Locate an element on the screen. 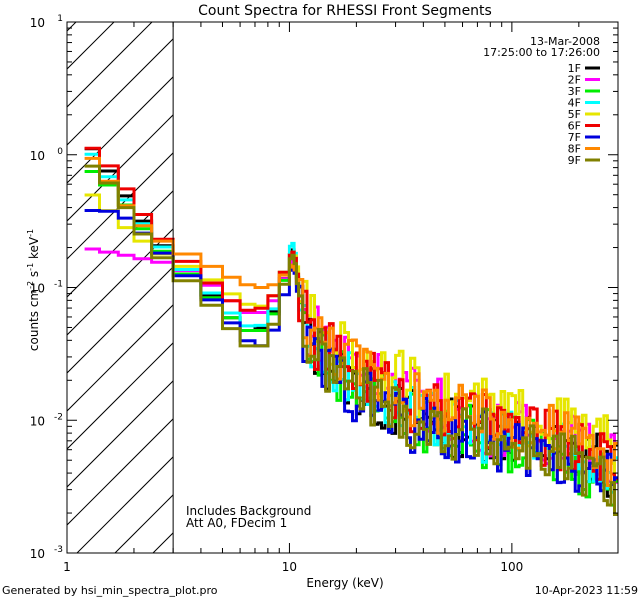  x-tick-label: 100 is located at coordinates (511, 567).